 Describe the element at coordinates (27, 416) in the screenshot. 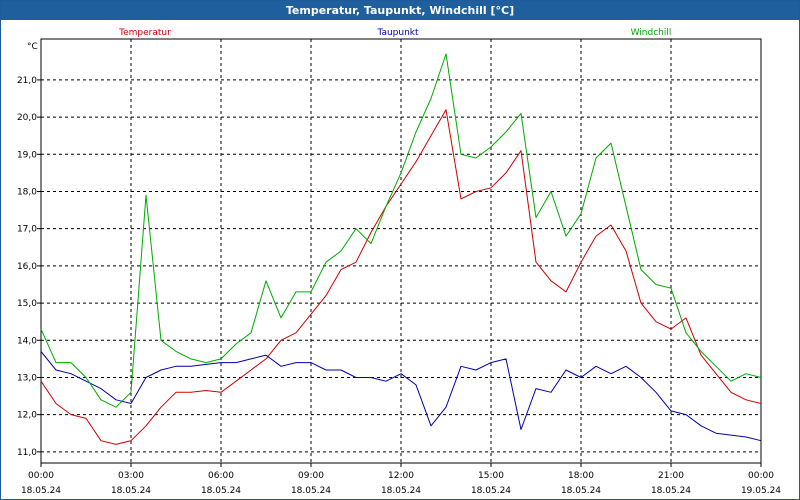

I see `y-tick-label: 12,0` at that location.